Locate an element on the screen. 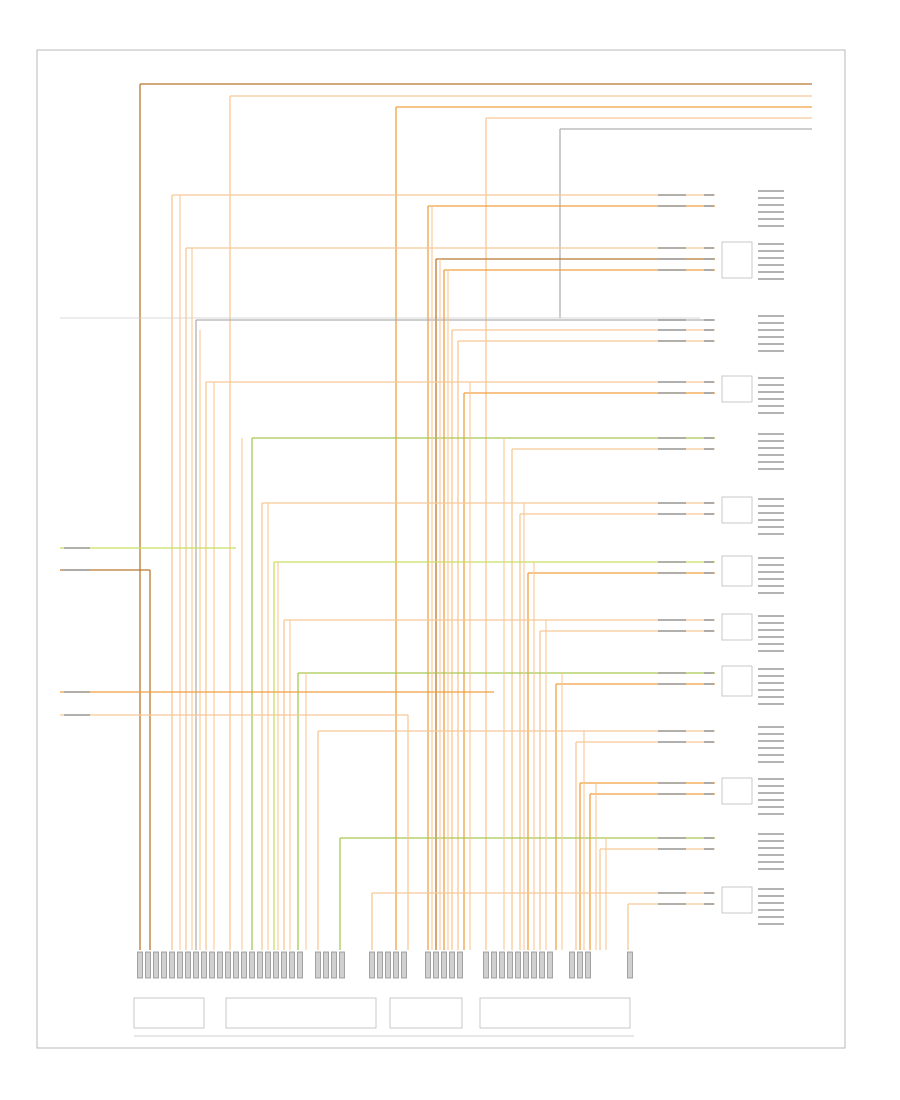  connector-layer is located at coordinates (383, 990).